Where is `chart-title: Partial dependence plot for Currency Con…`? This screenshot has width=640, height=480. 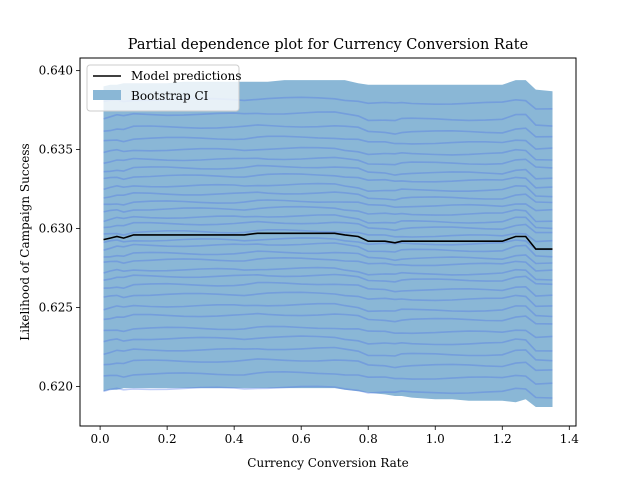
chart-title: Partial dependence plot for Currency Con… is located at coordinates (328, 45).